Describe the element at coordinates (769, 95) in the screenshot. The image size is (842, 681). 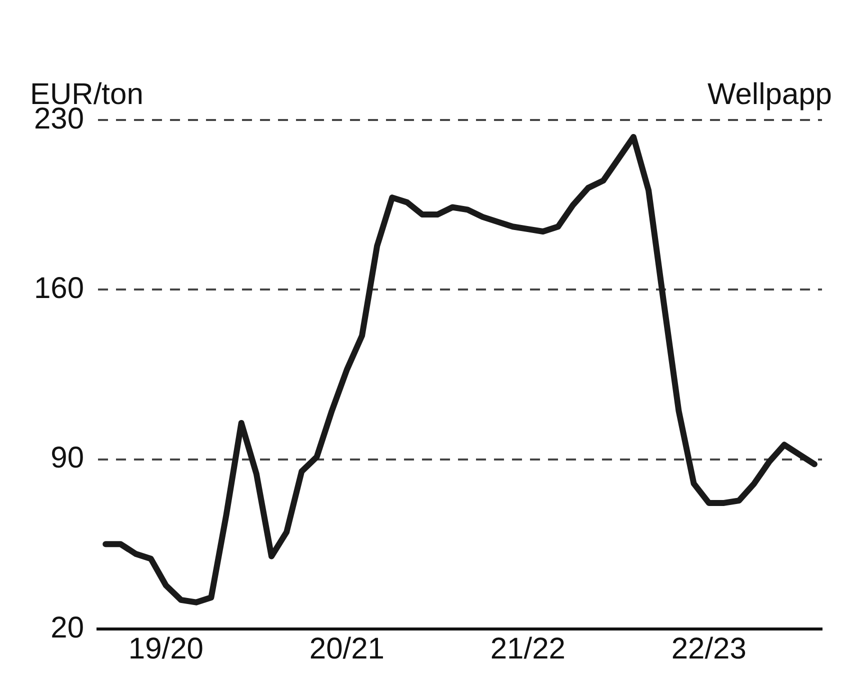
I see `chart-title: Wellpapp` at that location.